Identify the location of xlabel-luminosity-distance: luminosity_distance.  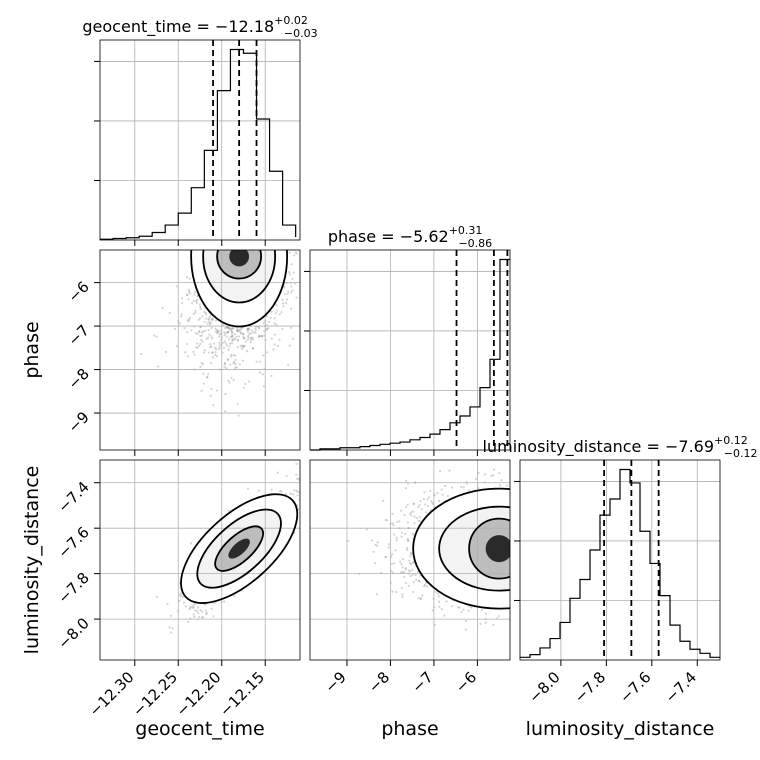
(620, 729).